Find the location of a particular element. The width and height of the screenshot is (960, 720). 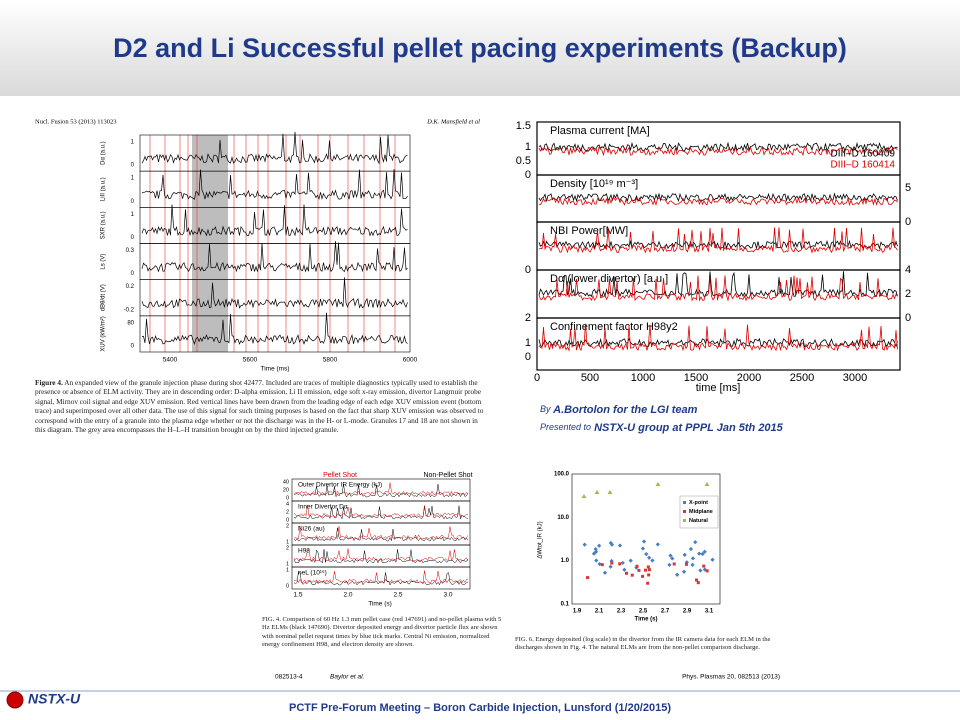

fig1-ytick: -0.2 is located at coordinates (129, 310).